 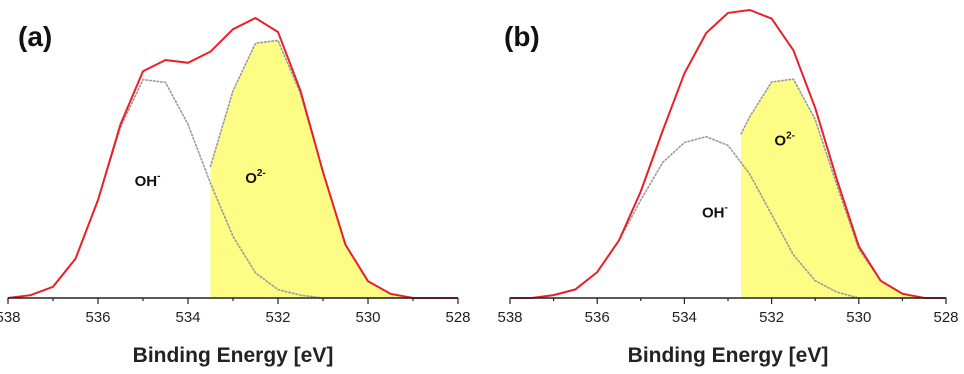 I want to click on panel-label: (b), so click(x=522, y=36).